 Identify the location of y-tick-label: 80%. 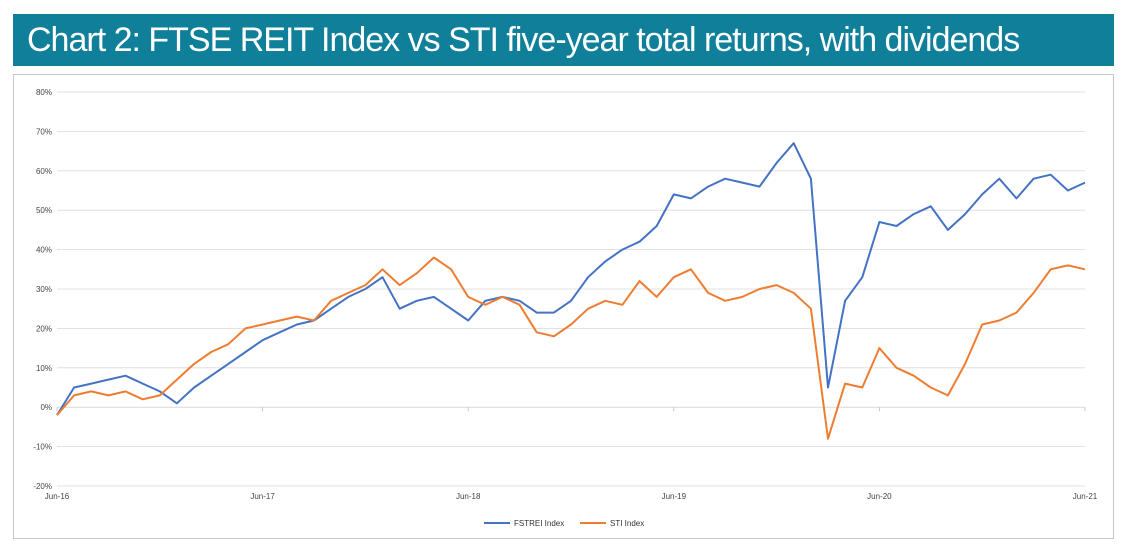
(44, 92).